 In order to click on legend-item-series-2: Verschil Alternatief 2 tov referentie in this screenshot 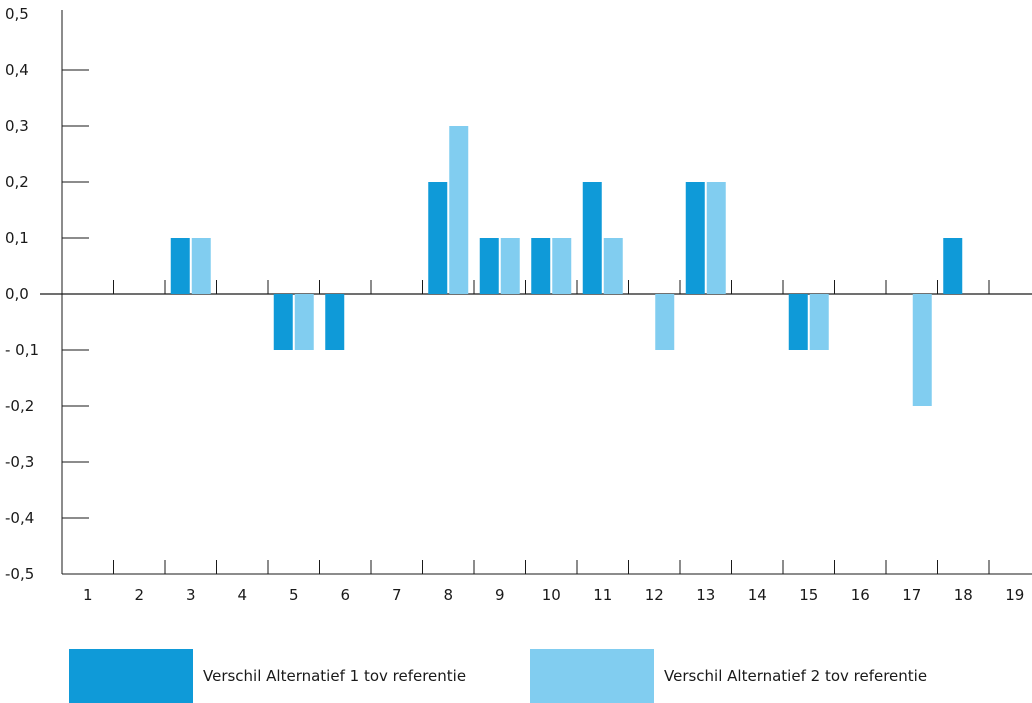, I will do `click(728, 676)`.